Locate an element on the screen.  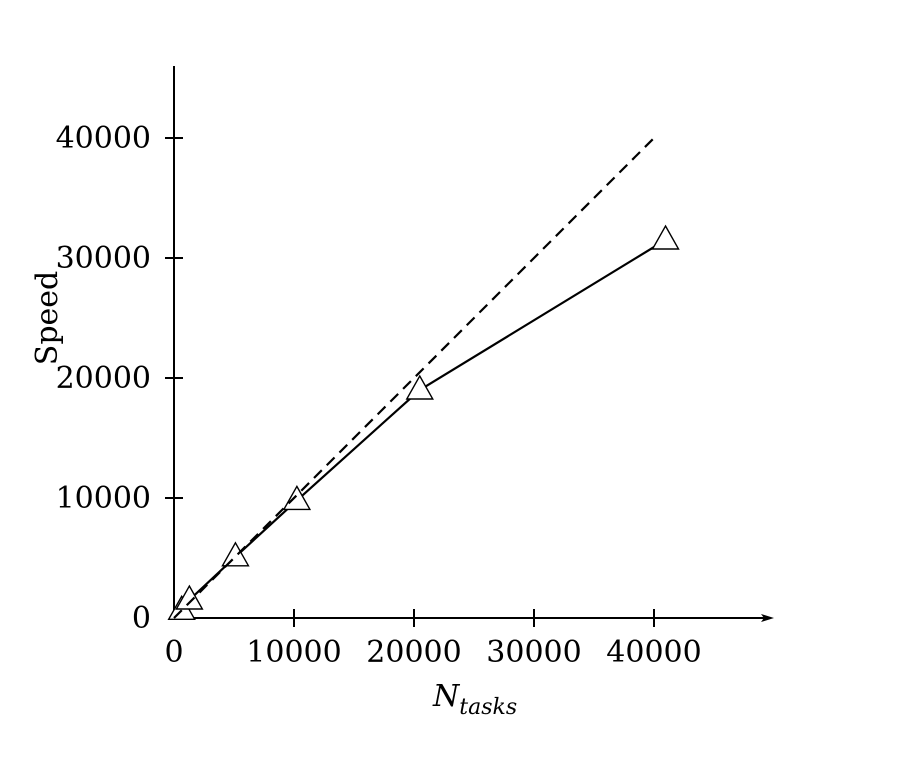
y-axis-label: Speed is located at coordinates (47, 318).